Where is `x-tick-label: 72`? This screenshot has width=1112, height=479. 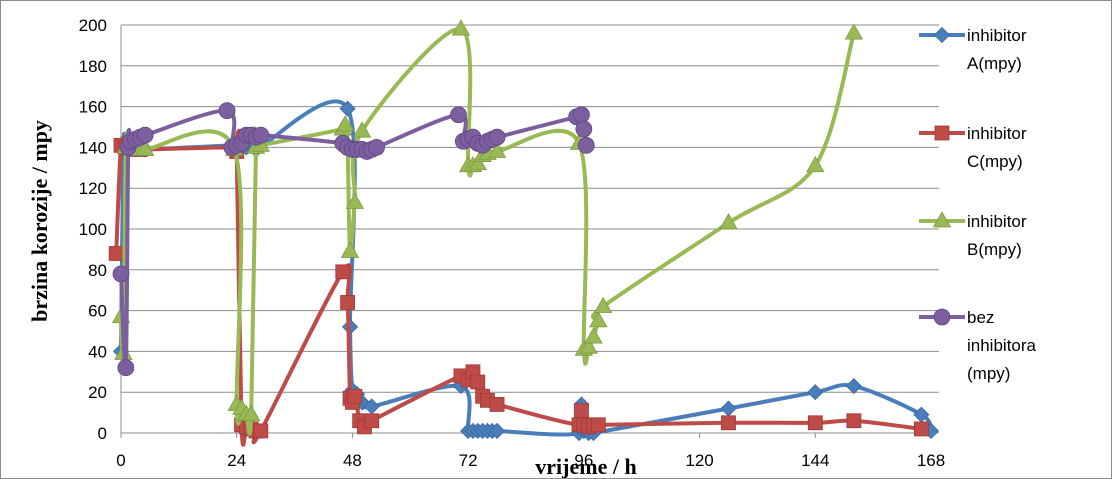
x-tick-label: 72 is located at coordinates (468, 460).